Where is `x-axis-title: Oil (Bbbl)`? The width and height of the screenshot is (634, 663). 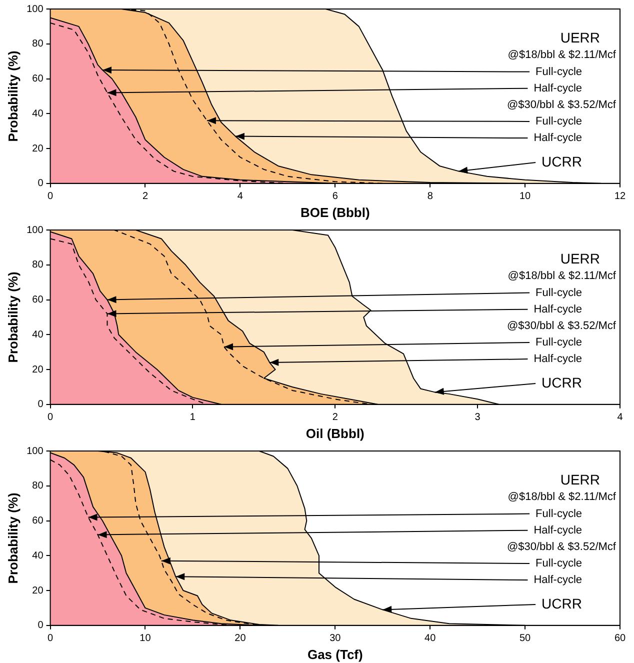 x-axis-title: Oil (Bbbl) is located at coordinates (335, 433).